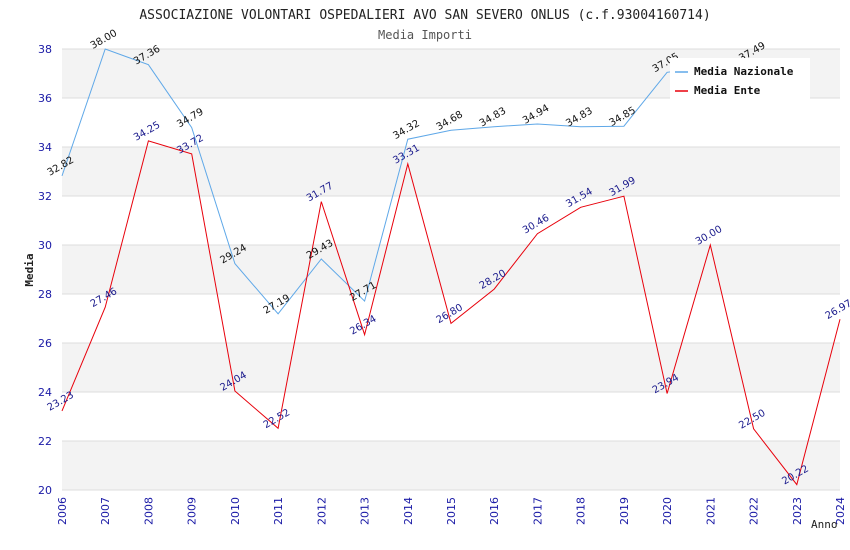  Describe the element at coordinates (752, 420) in the screenshot. I see `data-label: 22.50` at that location.